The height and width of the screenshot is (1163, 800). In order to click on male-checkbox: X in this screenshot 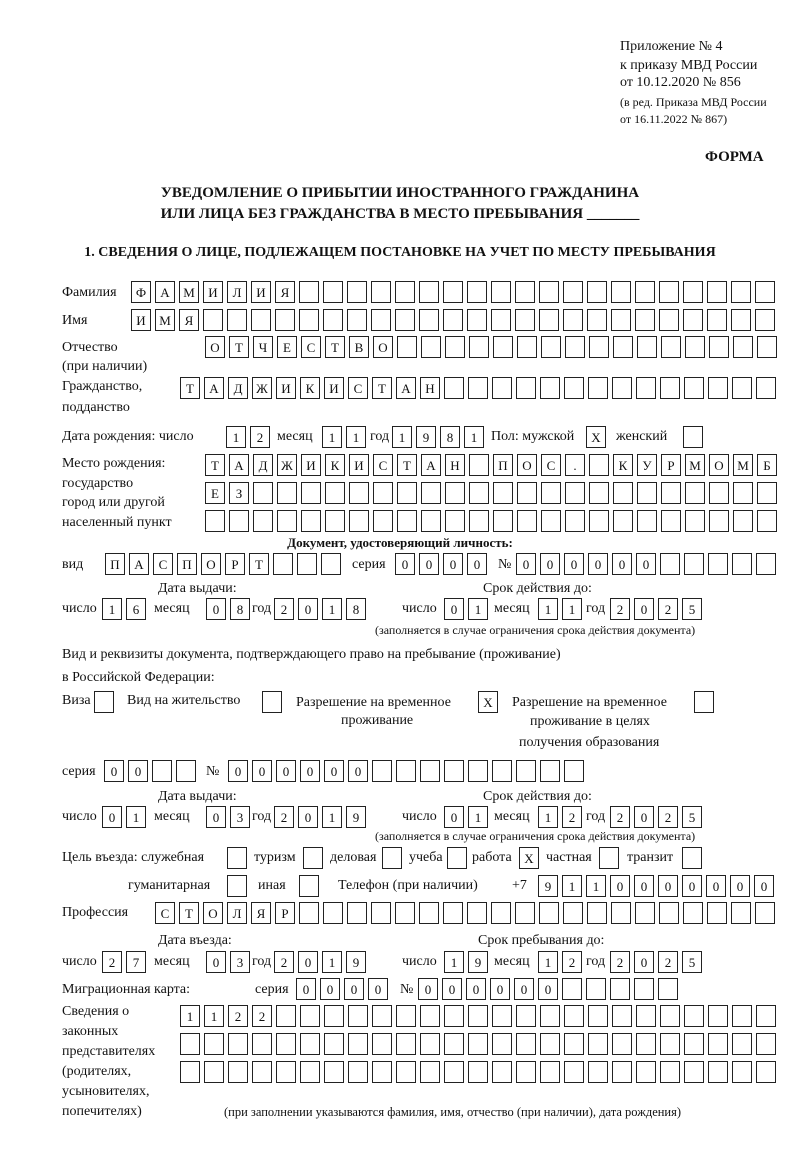, I will do `click(596, 437)`.